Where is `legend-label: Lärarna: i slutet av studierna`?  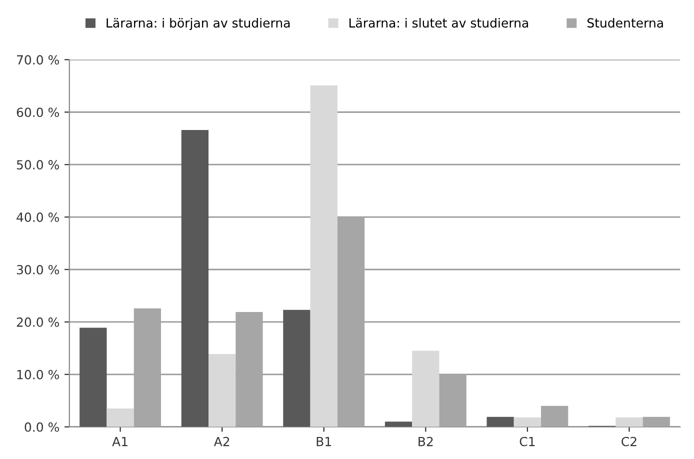
legend-label: Lärarna: i slutet av studierna is located at coordinates (438, 23).